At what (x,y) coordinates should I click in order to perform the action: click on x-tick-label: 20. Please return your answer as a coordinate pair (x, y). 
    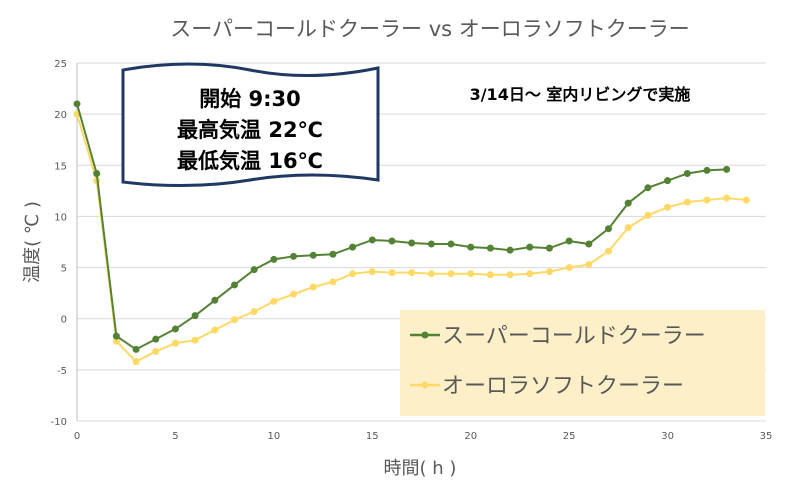
    Looking at the image, I should click on (470, 436).